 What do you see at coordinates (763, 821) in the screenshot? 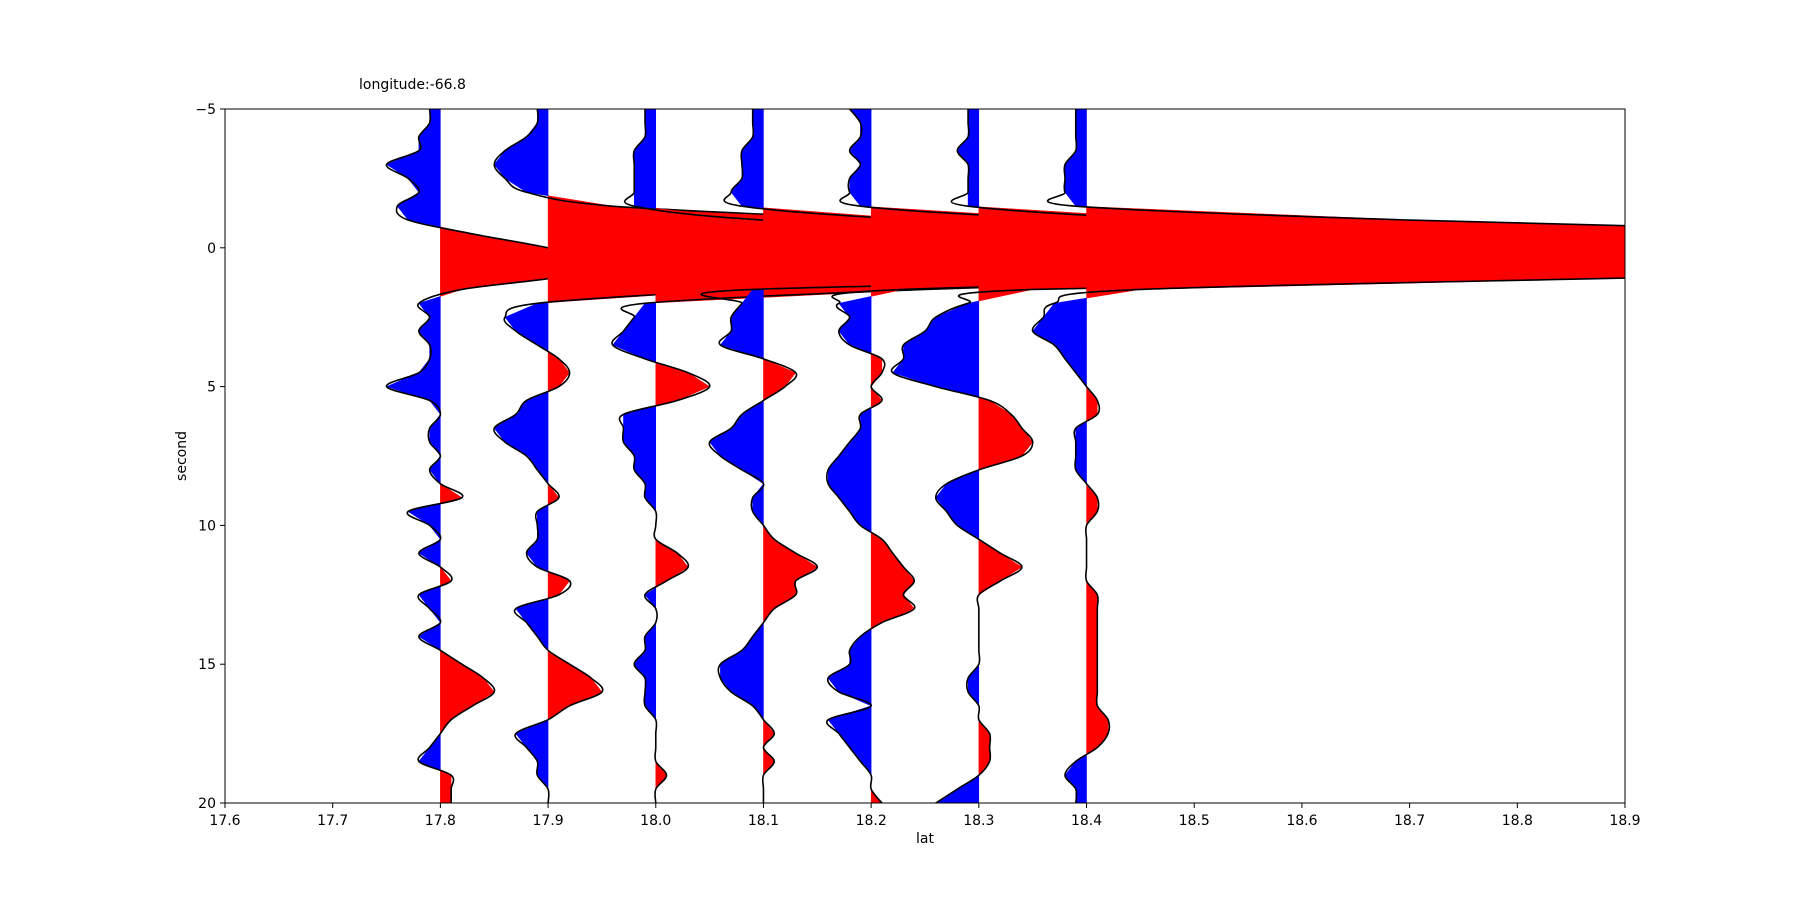
I see `x-tick-label: 18.1` at bounding box center [763, 821].